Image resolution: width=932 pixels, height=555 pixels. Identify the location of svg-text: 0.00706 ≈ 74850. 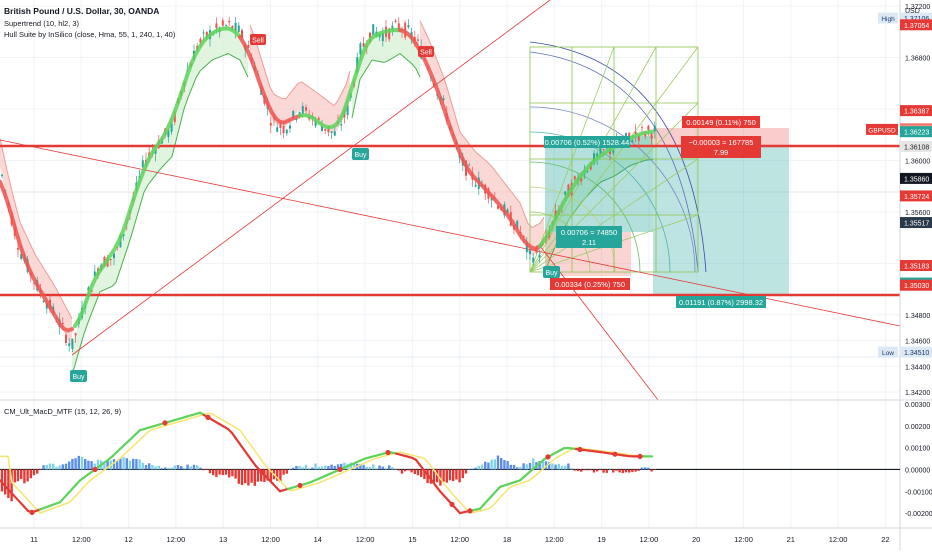
(589, 232).